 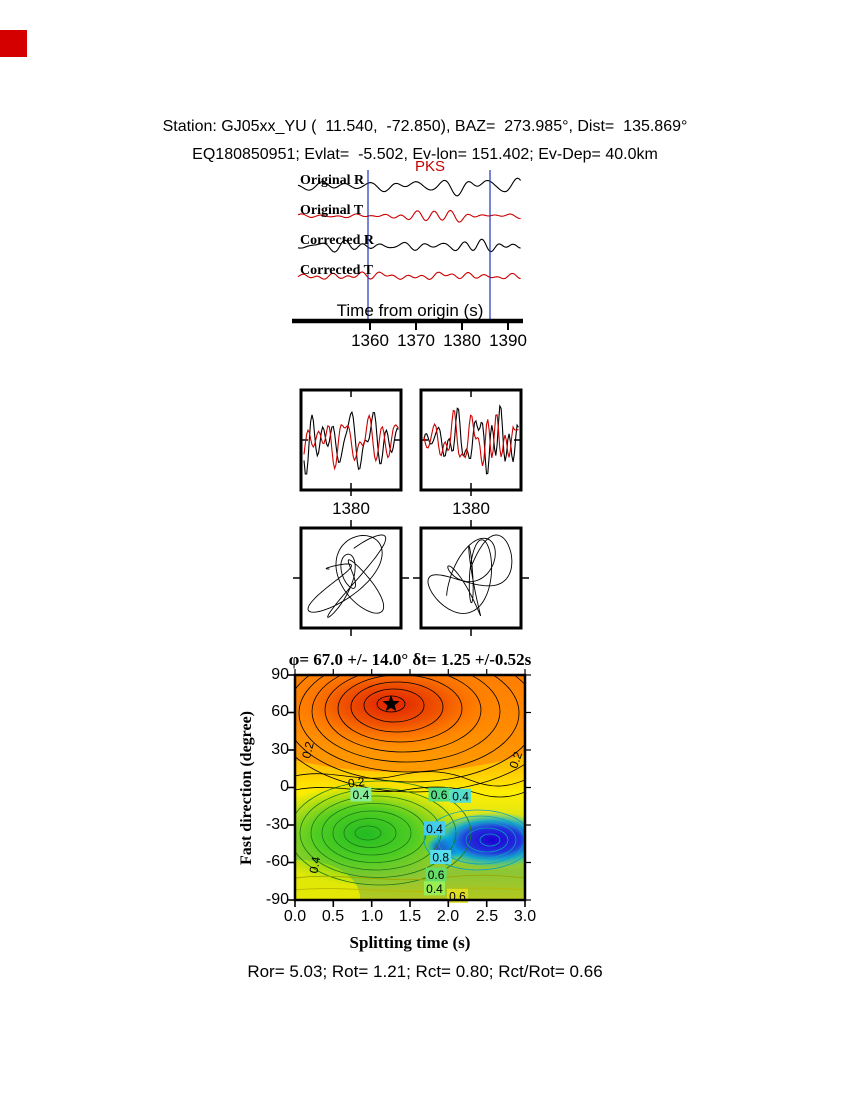 What do you see at coordinates (13, 43) in the screenshot?
I see `corner-mark` at bounding box center [13, 43].